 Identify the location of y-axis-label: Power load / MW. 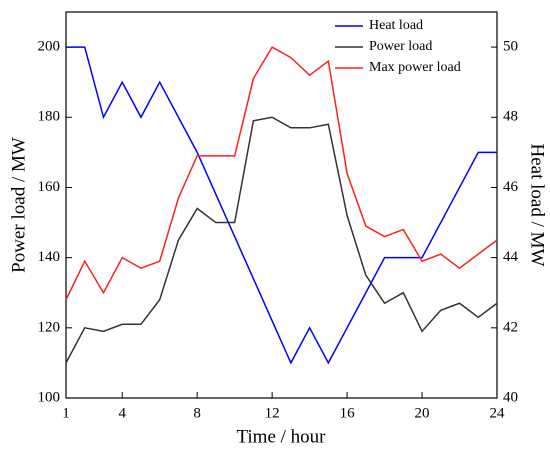
(18, 205).